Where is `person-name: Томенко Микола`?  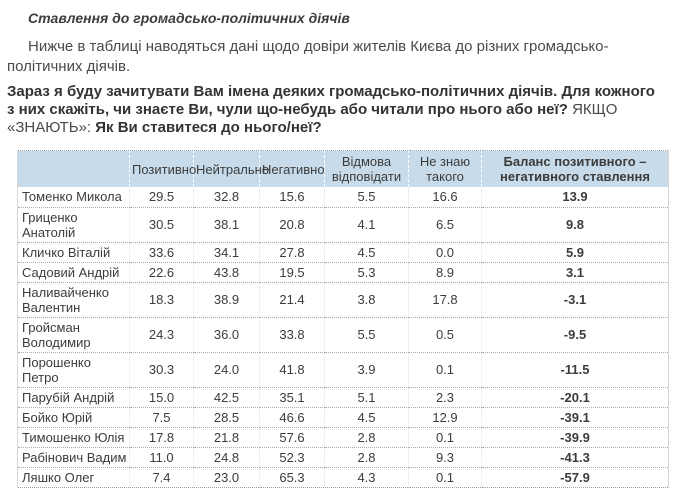 person-name: Томенко Микола is located at coordinates (73, 197).